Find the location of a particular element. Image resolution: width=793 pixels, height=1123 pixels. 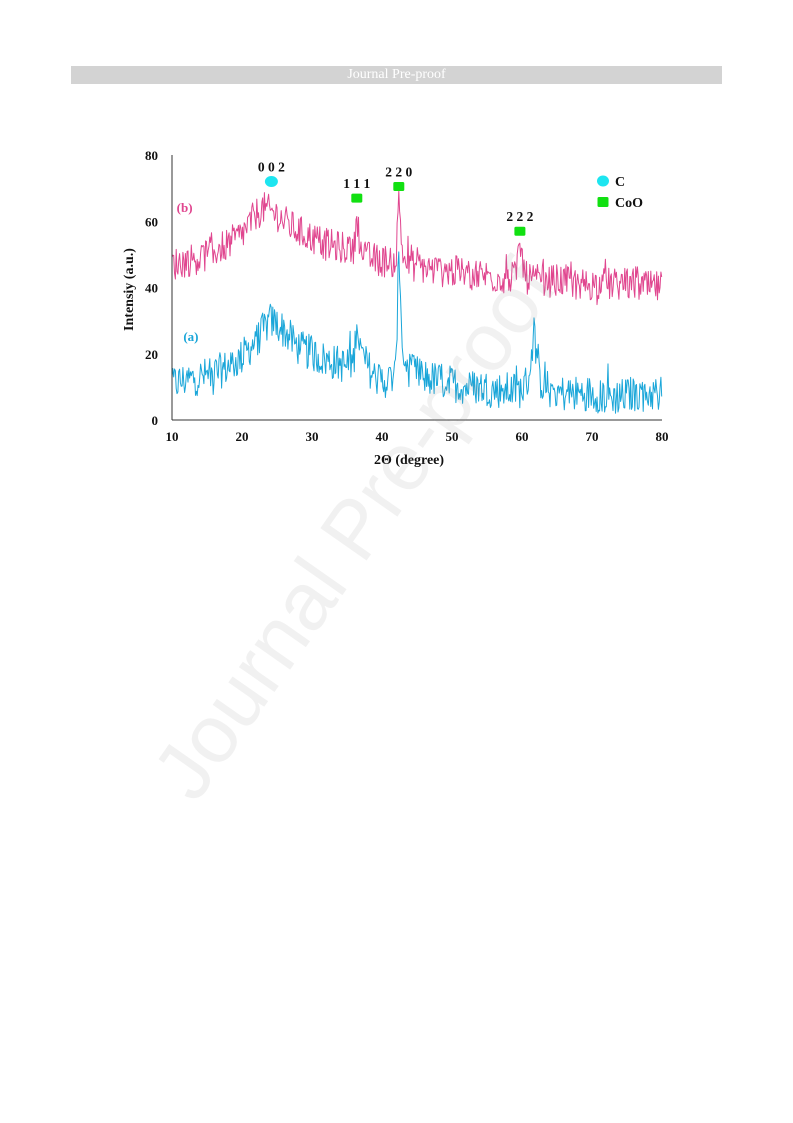

peak-index-label: 0 0 2 is located at coordinates (271, 167).